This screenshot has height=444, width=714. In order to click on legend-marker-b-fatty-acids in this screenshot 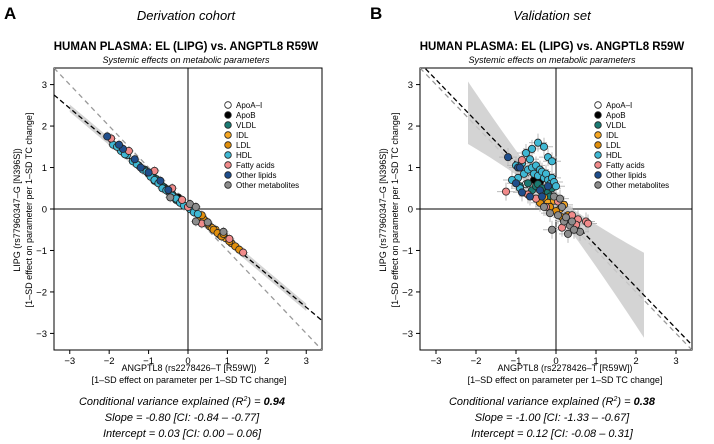, I will do `click(598, 165)`.